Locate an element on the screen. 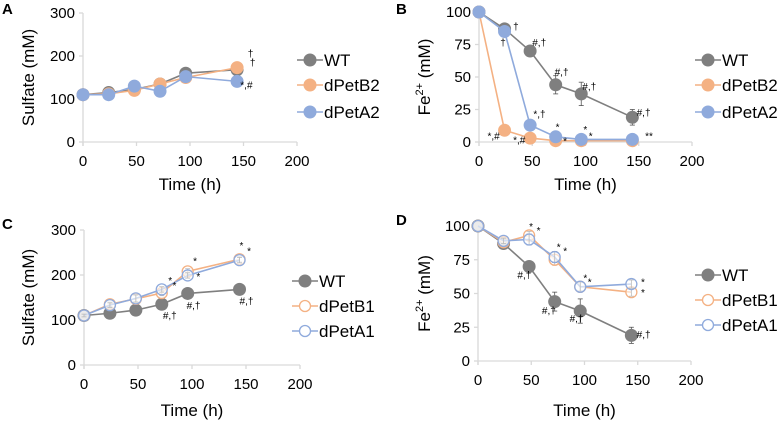  x-tick-label: 0 is located at coordinates (83, 161).